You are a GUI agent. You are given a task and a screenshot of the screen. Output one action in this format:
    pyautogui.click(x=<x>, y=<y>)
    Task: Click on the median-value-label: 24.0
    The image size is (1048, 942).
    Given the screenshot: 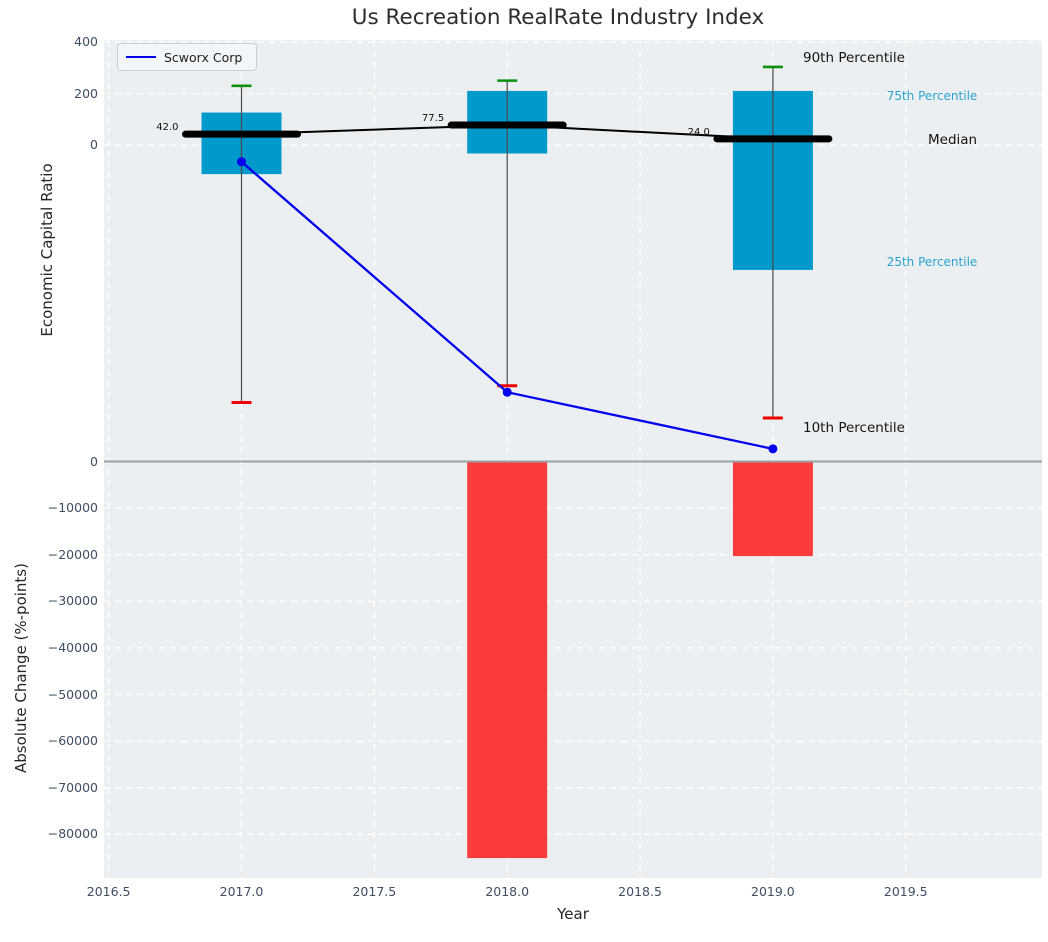 What is the action you would take?
    pyautogui.click(x=698, y=132)
    